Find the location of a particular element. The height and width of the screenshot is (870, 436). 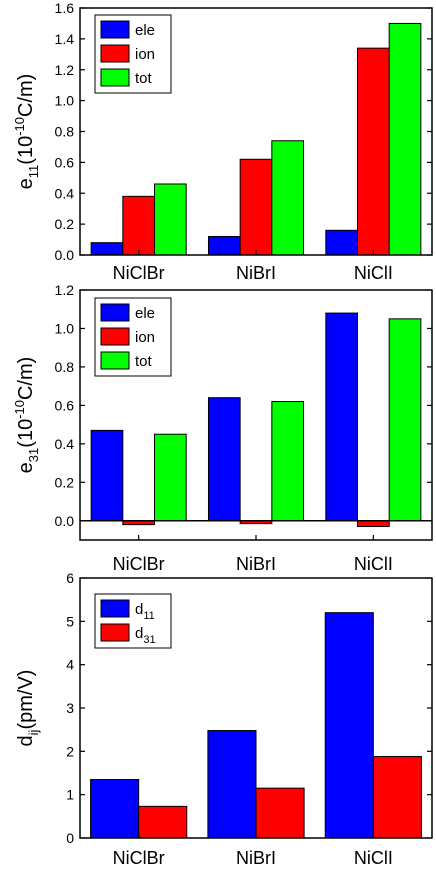

legend-label: d11 is located at coordinates (145, 611).